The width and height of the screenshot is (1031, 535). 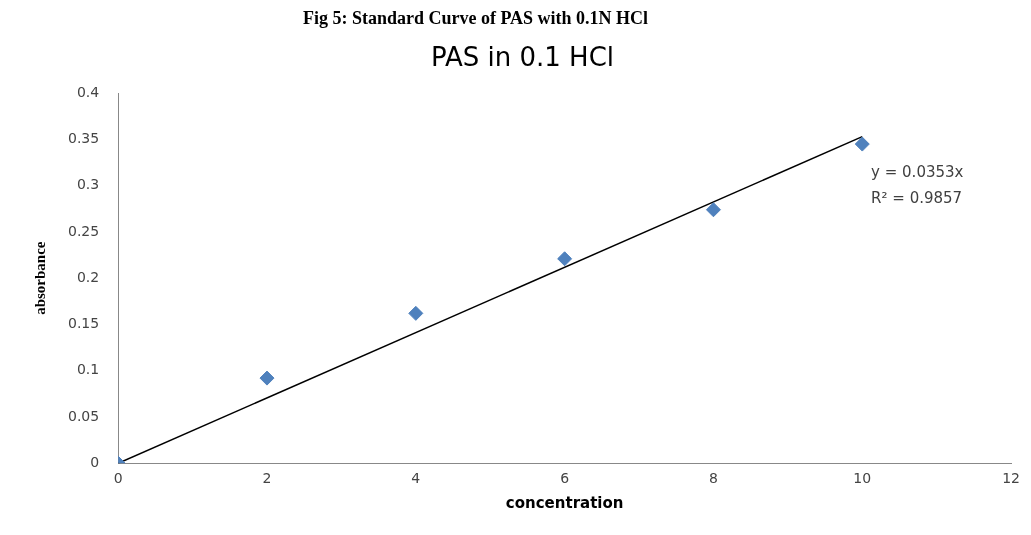 What do you see at coordinates (564, 502) in the screenshot?
I see `x-axis-title: concentration` at bounding box center [564, 502].